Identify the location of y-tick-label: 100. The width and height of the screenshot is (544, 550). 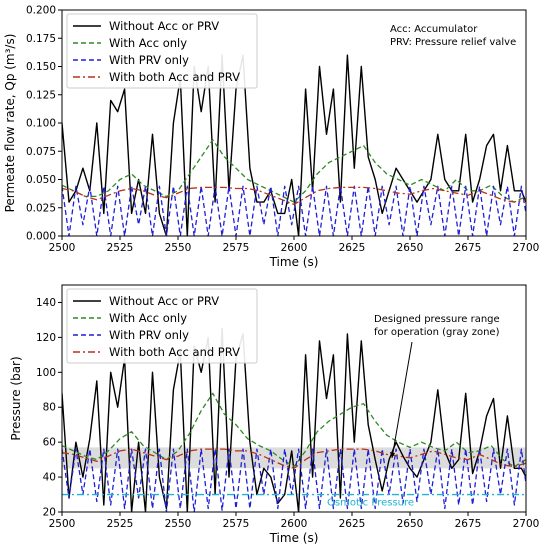
(46, 373).